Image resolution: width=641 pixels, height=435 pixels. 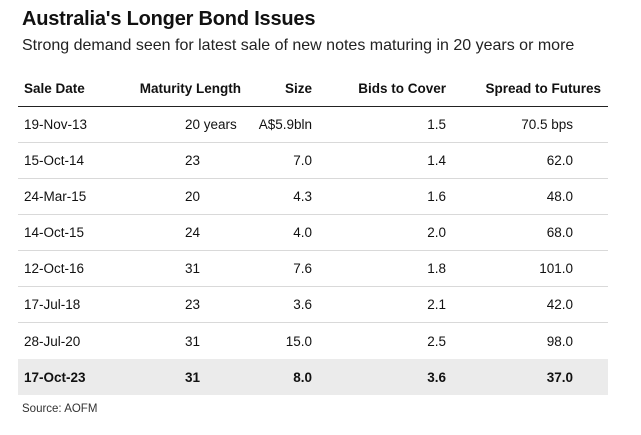 I want to click on cell-bids-to-cover: 1.6, so click(x=436, y=196).